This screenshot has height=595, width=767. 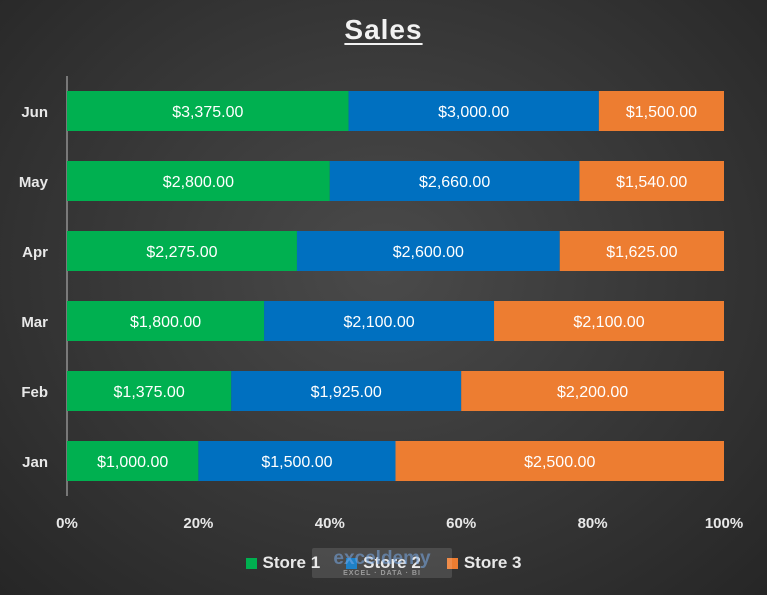 I want to click on data-label: $2,200.00, so click(x=592, y=392).